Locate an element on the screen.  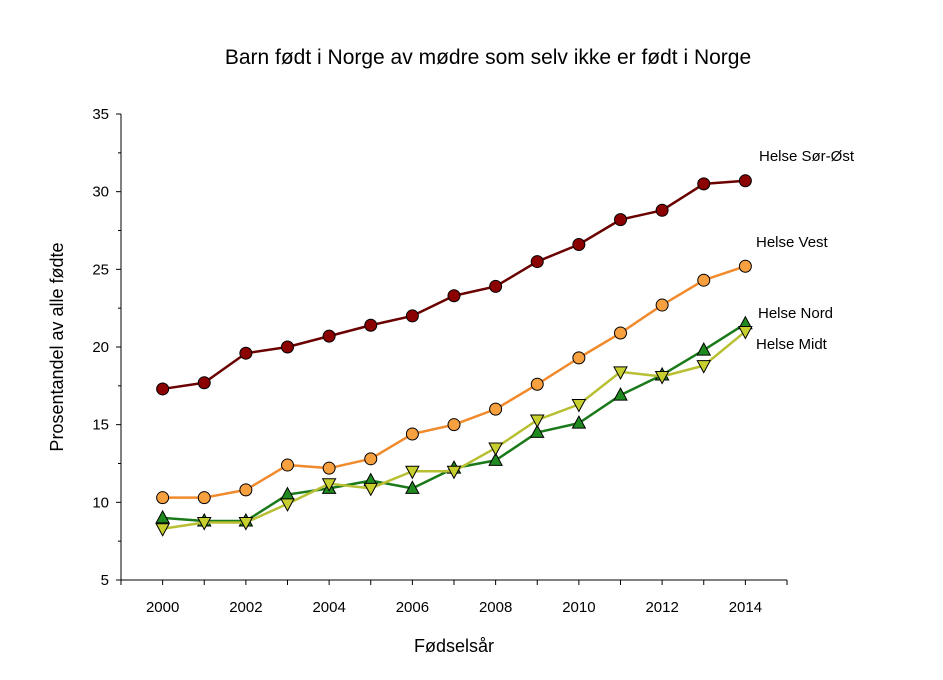
y-tick-label: 35 is located at coordinates (100, 114).